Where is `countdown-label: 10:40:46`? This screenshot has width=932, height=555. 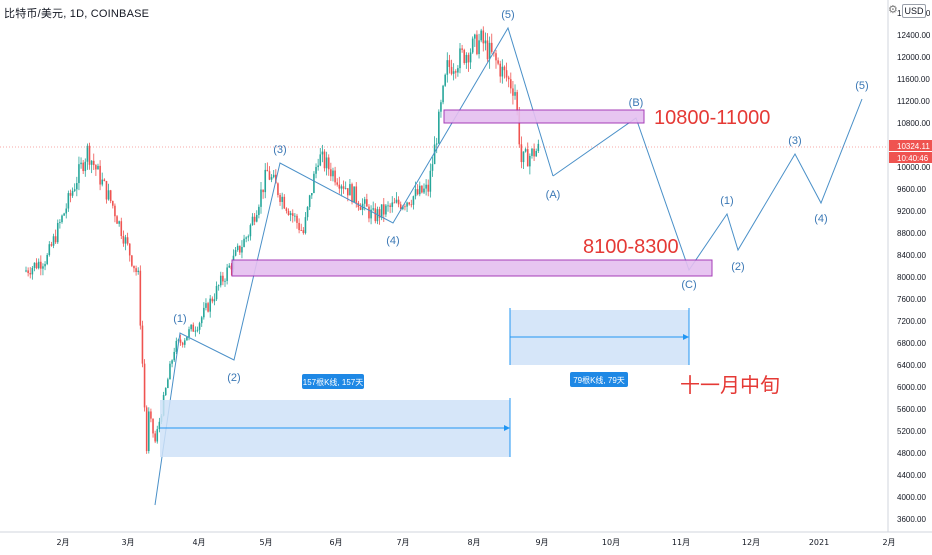 countdown-label: 10:40:46 is located at coordinates (913, 158).